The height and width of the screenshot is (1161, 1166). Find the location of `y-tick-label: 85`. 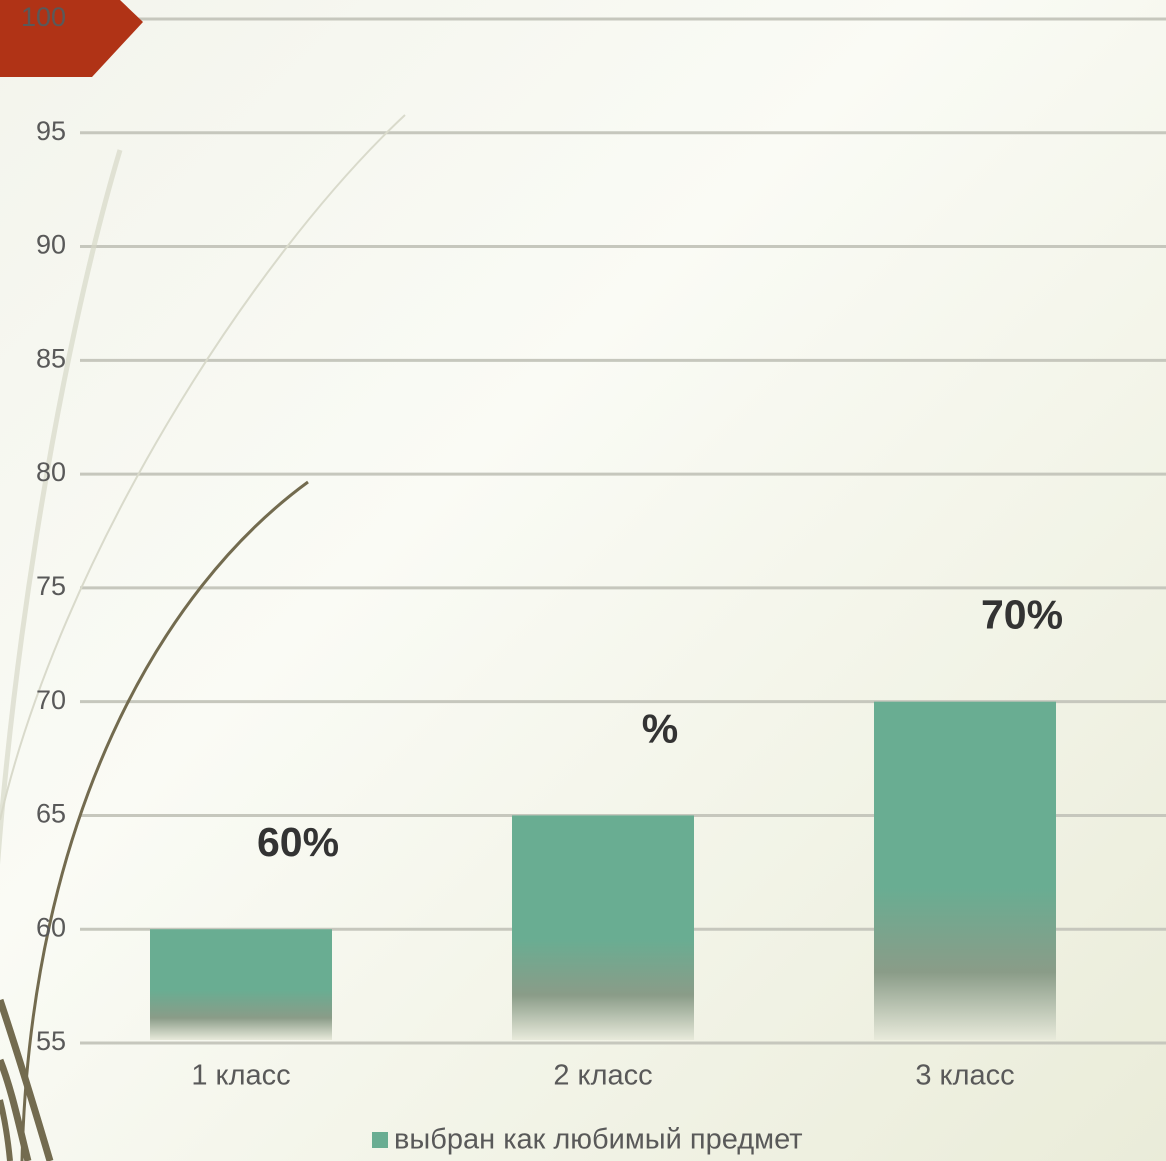

y-tick-label: 85 is located at coordinates (51, 358).